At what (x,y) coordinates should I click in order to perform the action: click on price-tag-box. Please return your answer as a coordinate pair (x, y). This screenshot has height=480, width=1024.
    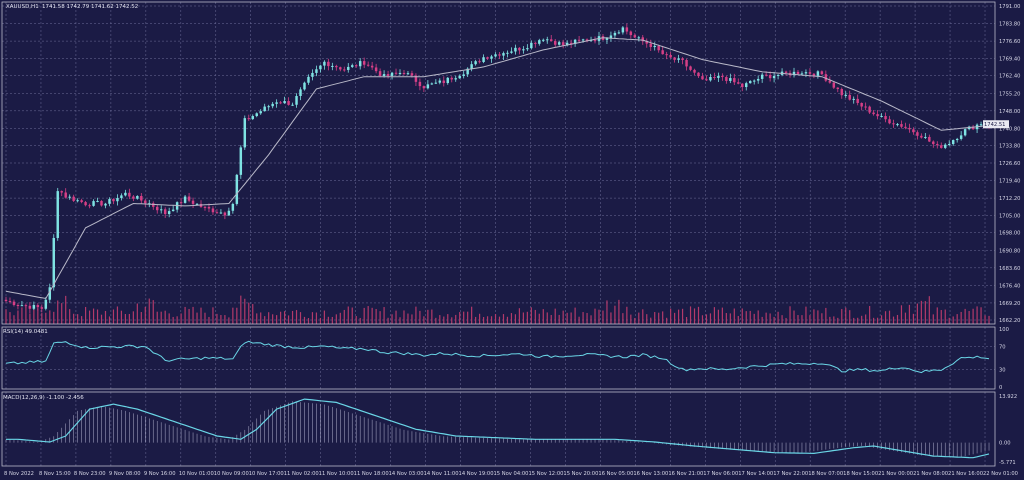
    Looking at the image, I should click on (996, 124).